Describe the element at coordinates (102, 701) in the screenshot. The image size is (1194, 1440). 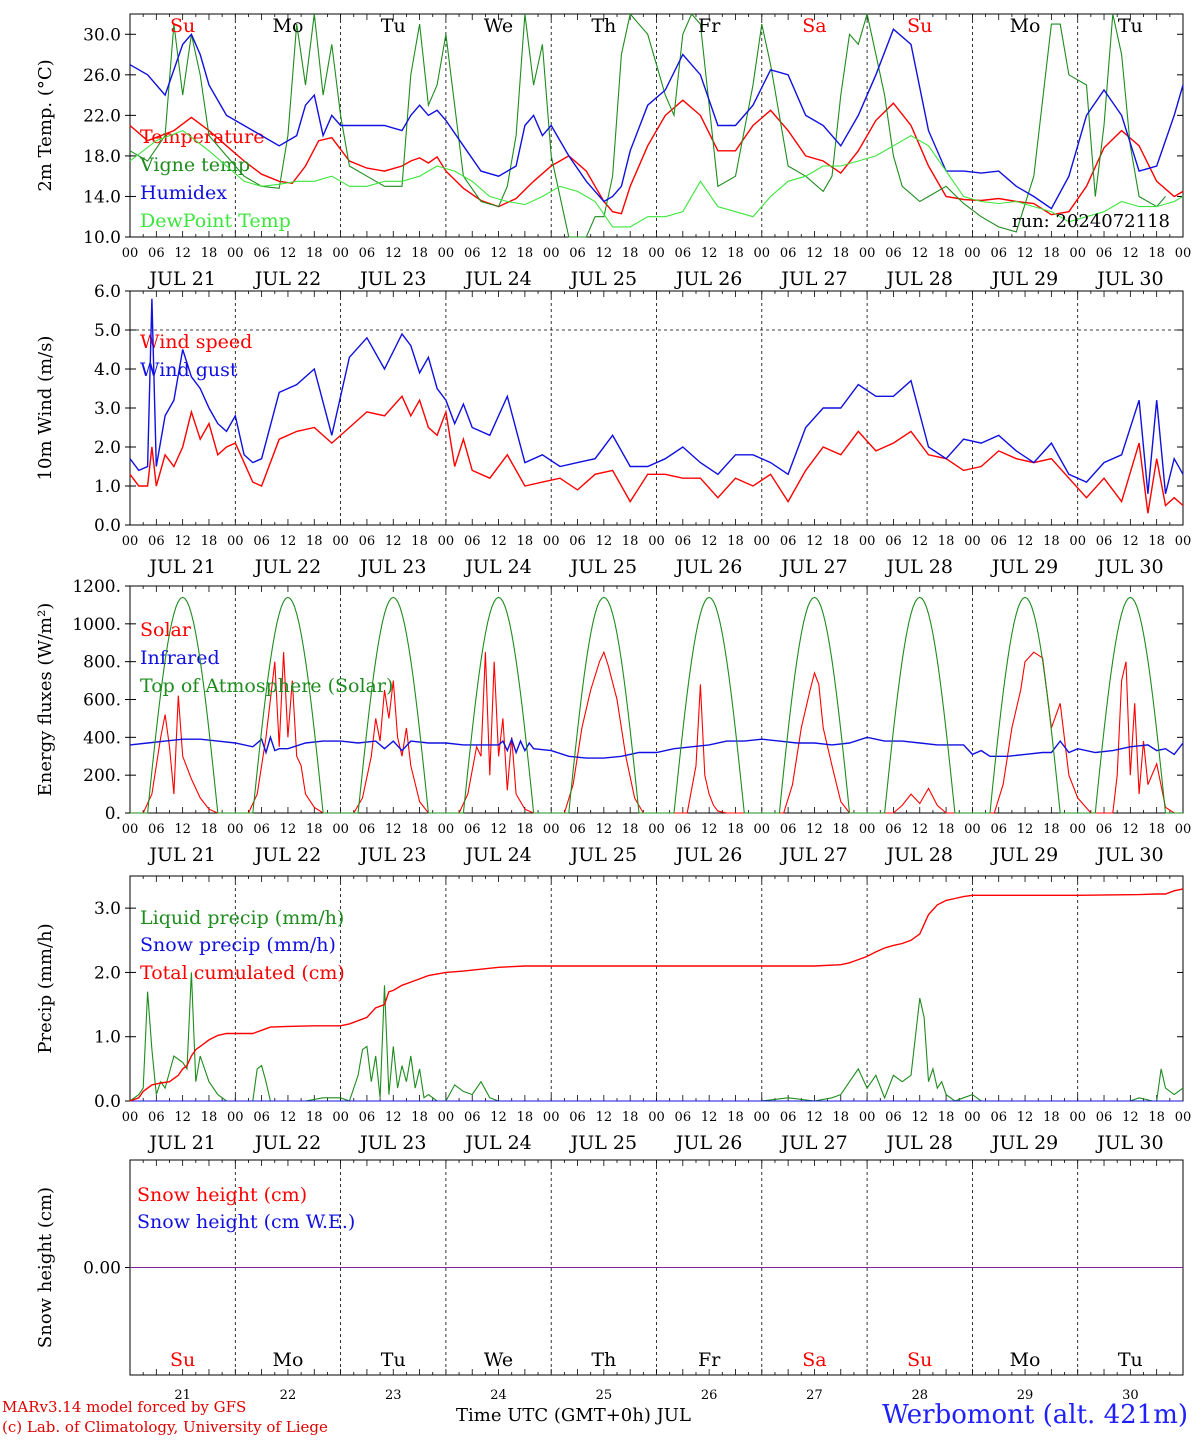
I see `y-tick-label: 600.` at that location.